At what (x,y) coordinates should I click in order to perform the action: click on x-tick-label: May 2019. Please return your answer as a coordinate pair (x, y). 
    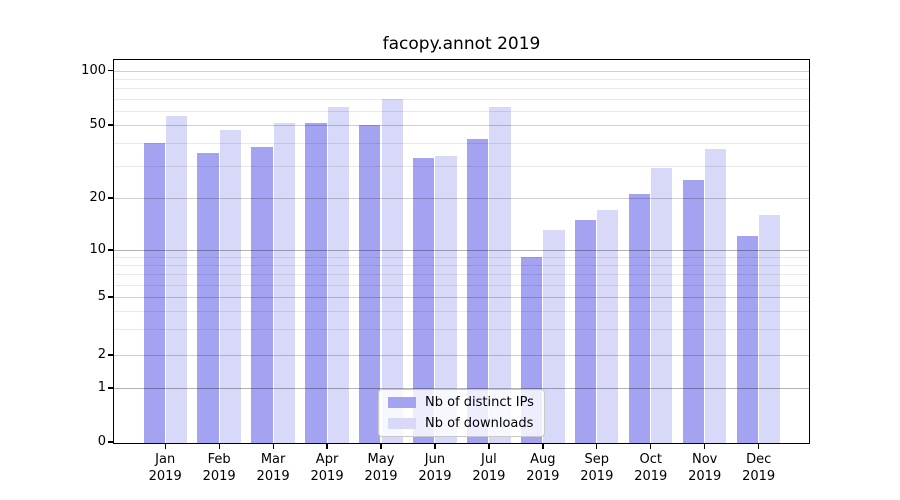
    Looking at the image, I should click on (381, 468).